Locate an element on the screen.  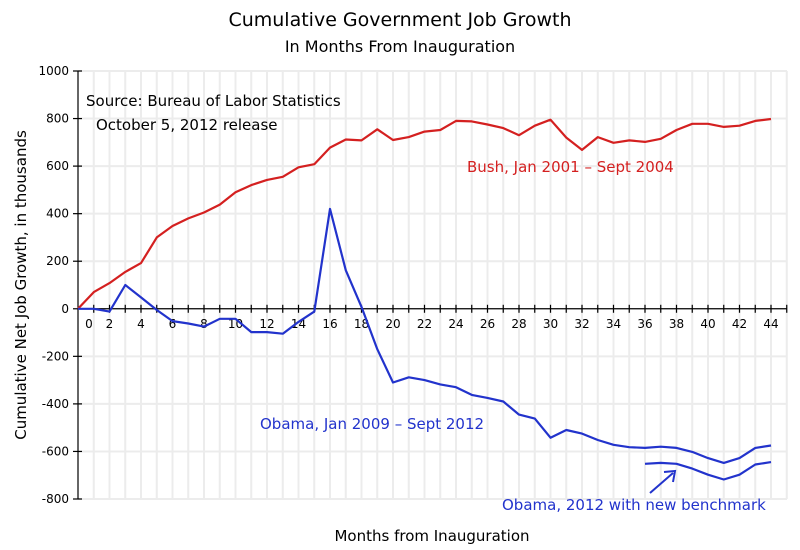
benchmark-arrow-shaft is located at coordinates (661, 483).